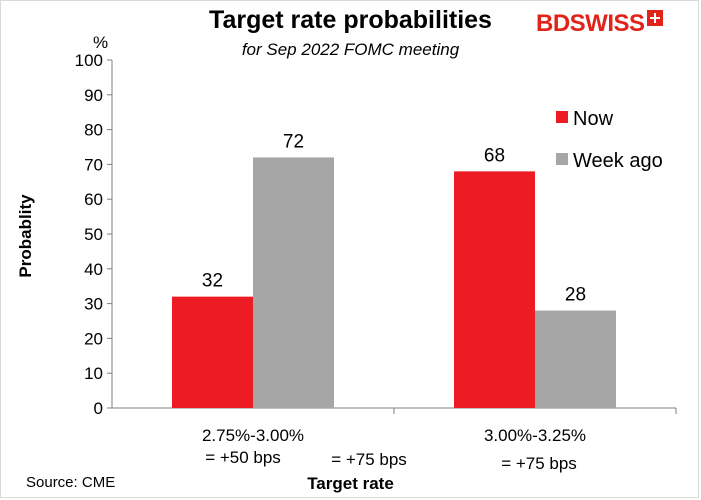  Describe the element at coordinates (93, 269) in the screenshot. I see `y-tick-label: 40` at that location.